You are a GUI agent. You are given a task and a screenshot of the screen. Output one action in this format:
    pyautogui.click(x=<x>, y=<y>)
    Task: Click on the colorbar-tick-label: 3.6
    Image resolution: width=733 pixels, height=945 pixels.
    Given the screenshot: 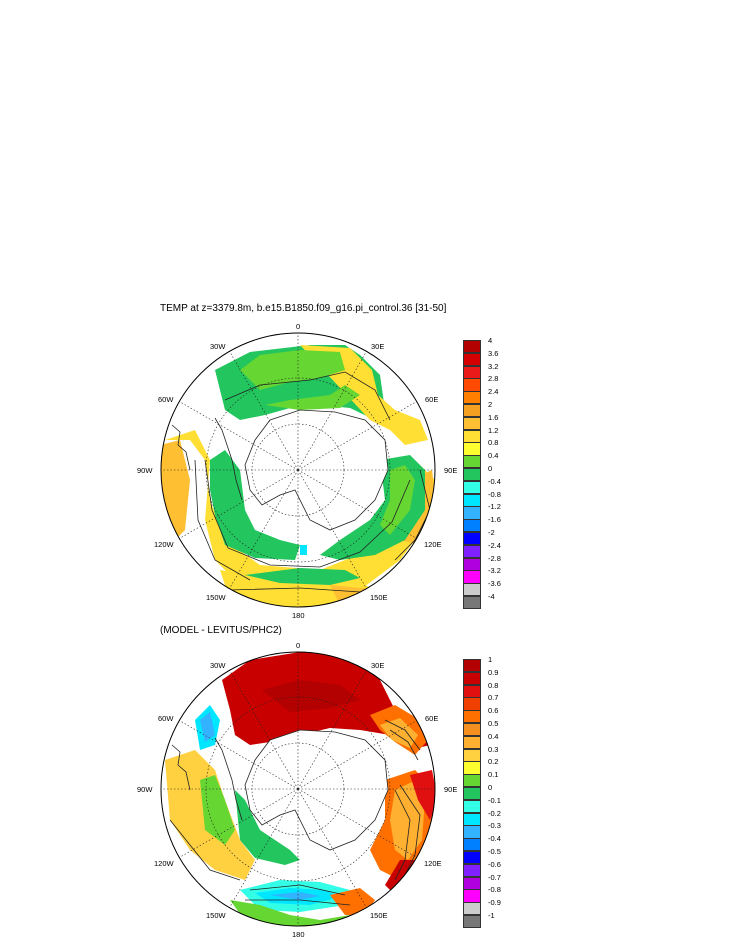 What is the action you would take?
    pyautogui.click(x=493, y=353)
    